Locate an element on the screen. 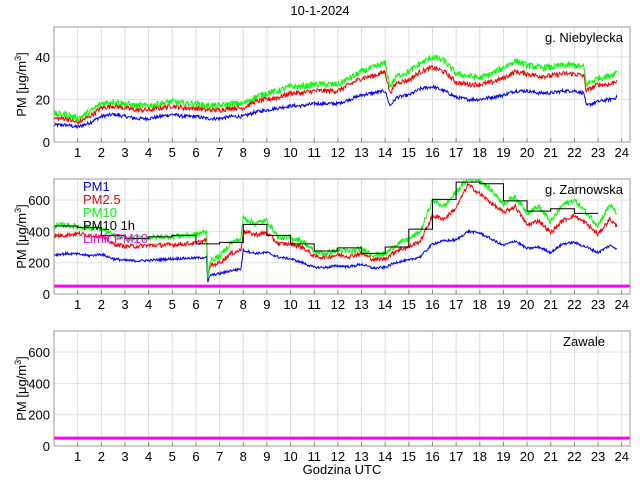 Image resolution: width=640 pixels, height=485 pixels. series-line-pm10 is located at coordinates (336, 88).